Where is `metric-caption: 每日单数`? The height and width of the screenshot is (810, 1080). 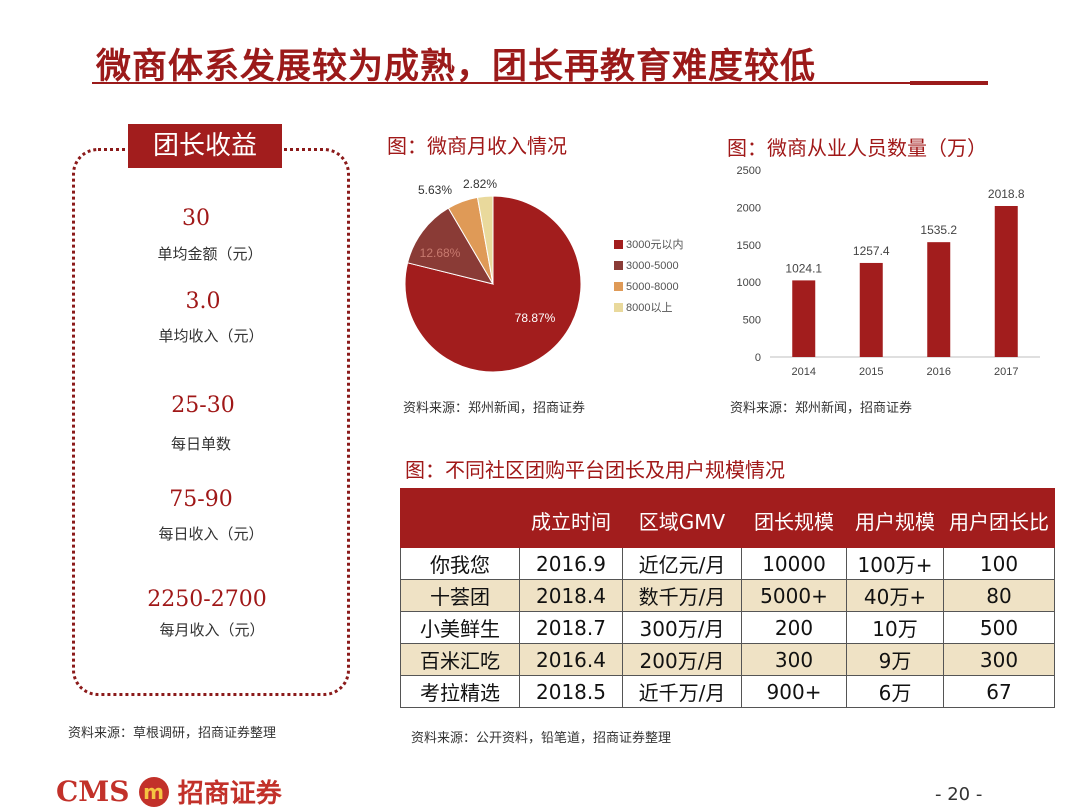
metric-caption: 每日单数 is located at coordinates (200, 444).